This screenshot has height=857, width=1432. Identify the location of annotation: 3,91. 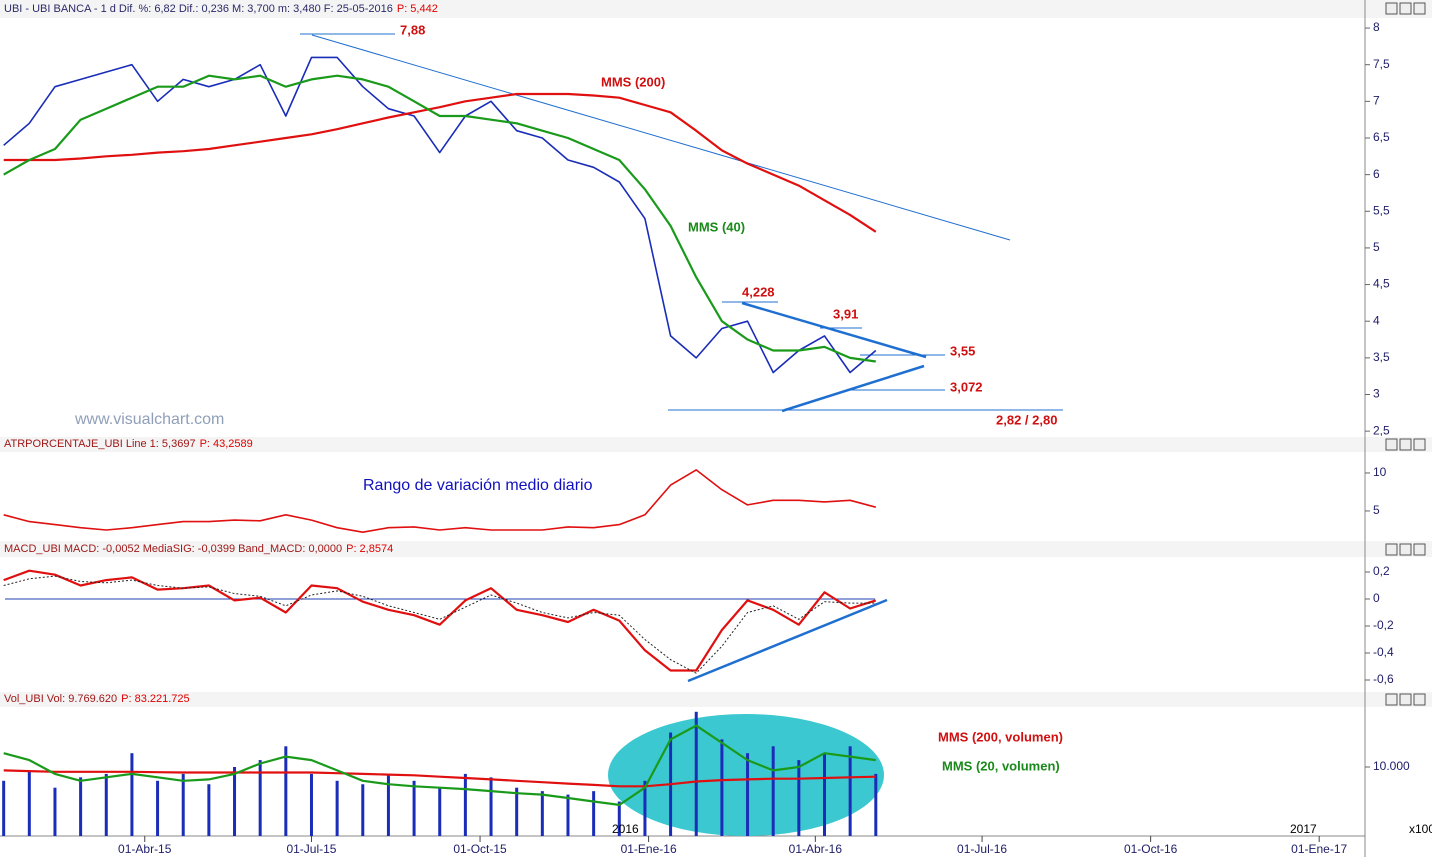
(845, 313).